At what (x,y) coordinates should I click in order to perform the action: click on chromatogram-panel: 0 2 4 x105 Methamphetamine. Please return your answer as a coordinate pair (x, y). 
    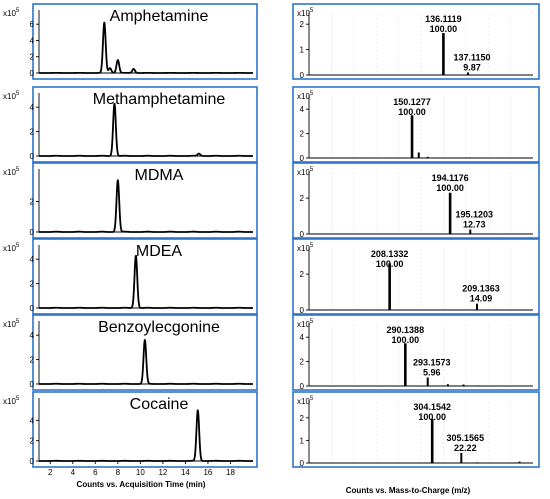
    Looking at the image, I should click on (130, 124).